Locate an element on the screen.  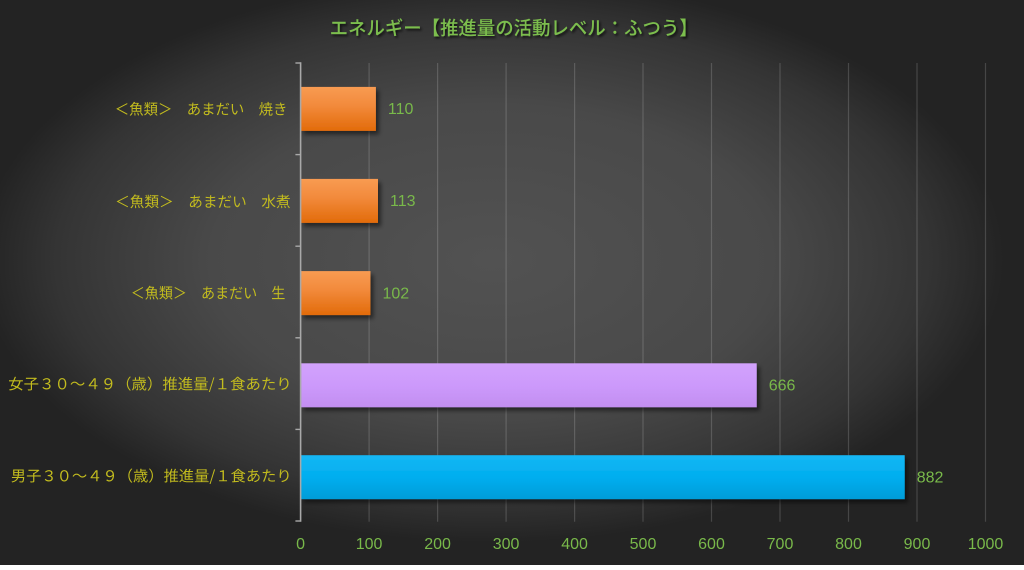
svg-text: 0 is located at coordinates (300, 544).